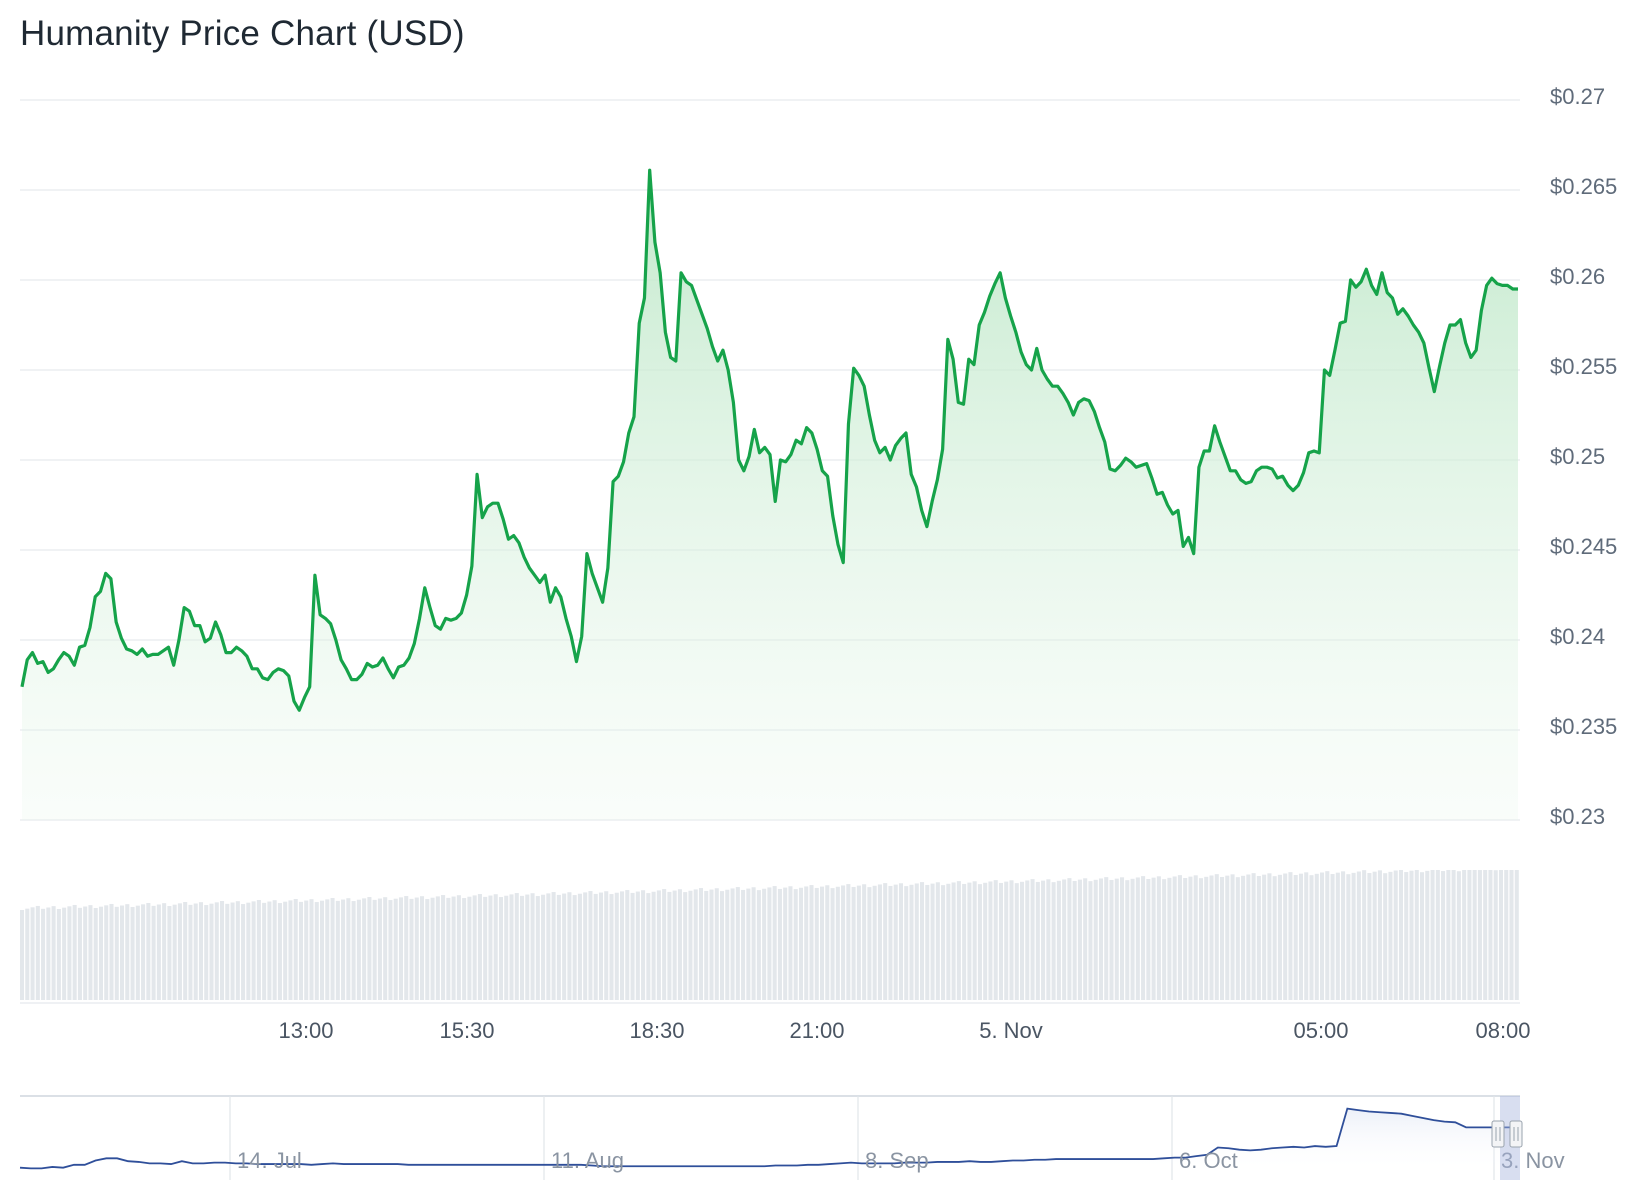 This screenshot has height=1200, width=1644. What do you see at coordinates (466, 1030) in the screenshot?
I see `x-tick-label: 15:30` at bounding box center [466, 1030].